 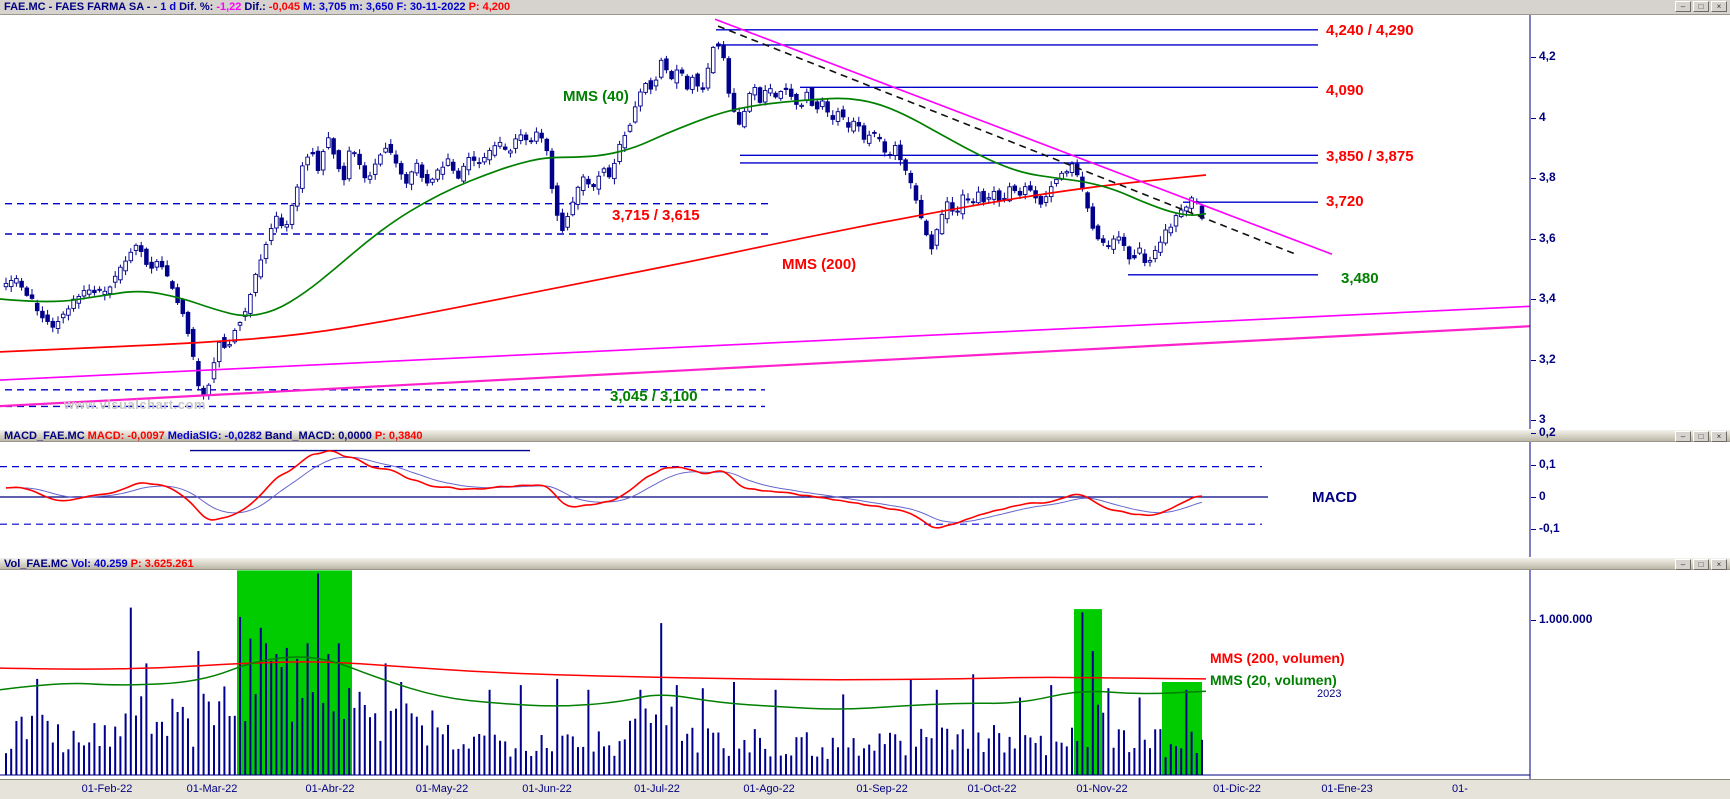 What do you see at coordinates (255, 7) in the screenshot?
I see `dif-label: Dif.:` at bounding box center [255, 7].